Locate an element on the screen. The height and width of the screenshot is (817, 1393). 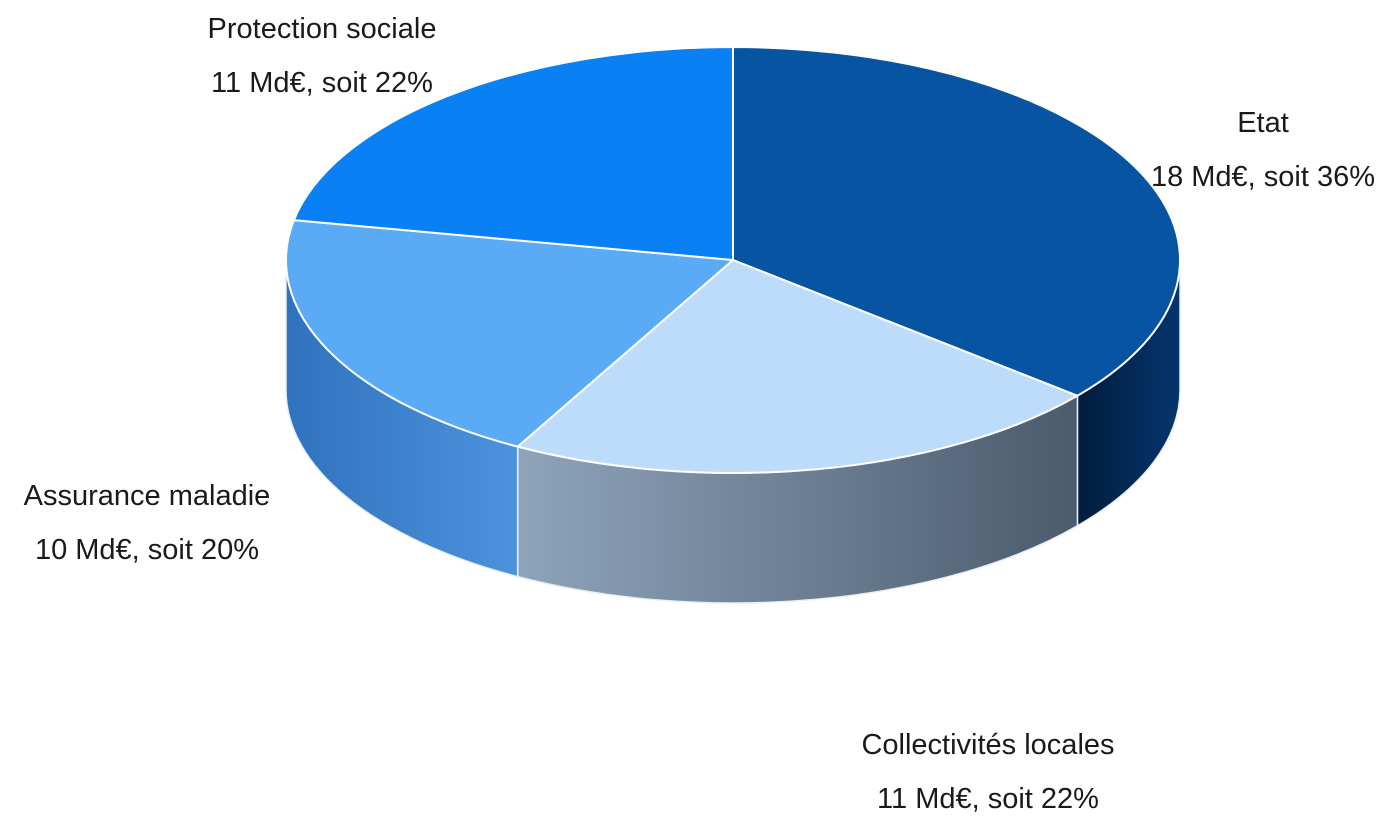
slice-assurance-maladie is located at coordinates (509, 333).